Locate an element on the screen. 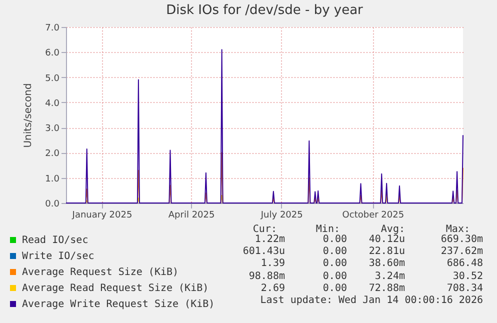 The image size is (497, 323). legend-label: Average Write Request Size (KiB) is located at coordinates (118, 304).